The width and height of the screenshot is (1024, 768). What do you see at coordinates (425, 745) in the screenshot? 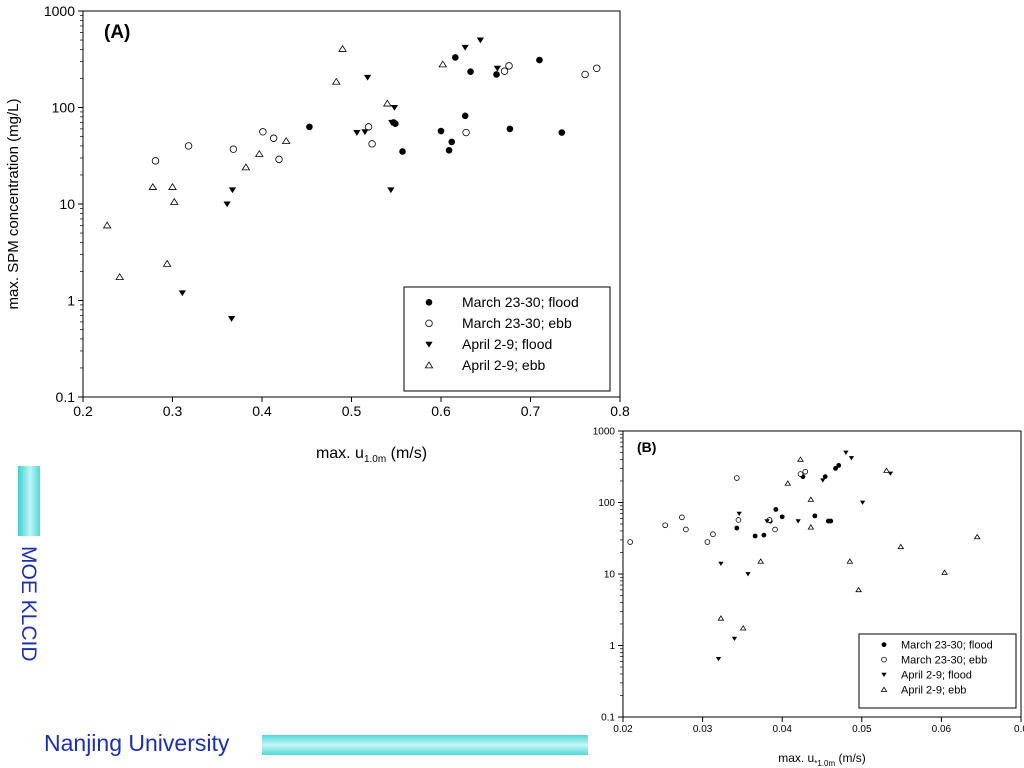
I see `horizontal-accent-bar` at bounding box center [425, 745].